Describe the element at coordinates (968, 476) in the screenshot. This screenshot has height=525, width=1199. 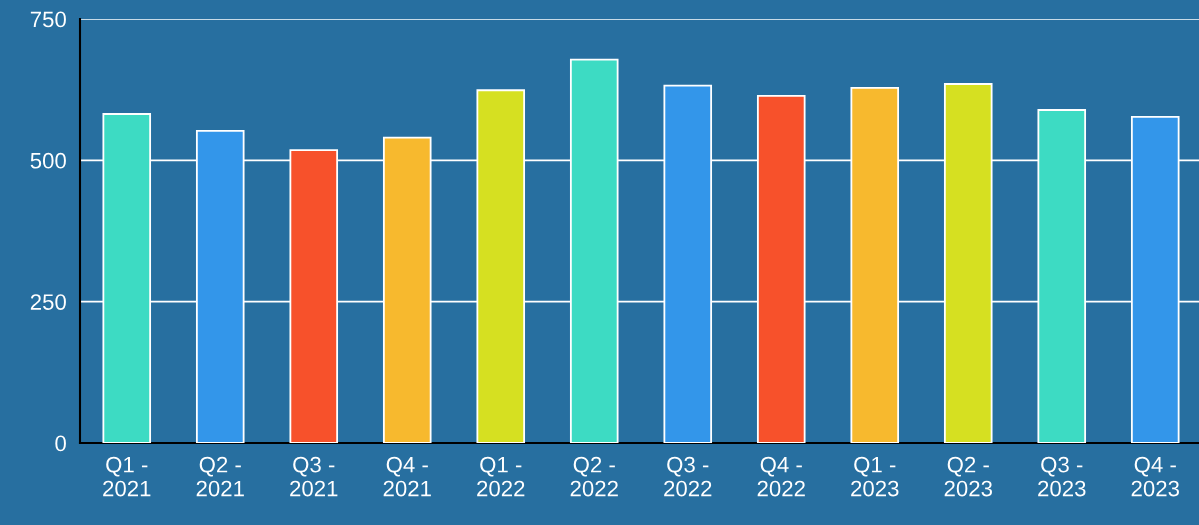
I see `x-tick-label: Q2 - 2023` at that location.